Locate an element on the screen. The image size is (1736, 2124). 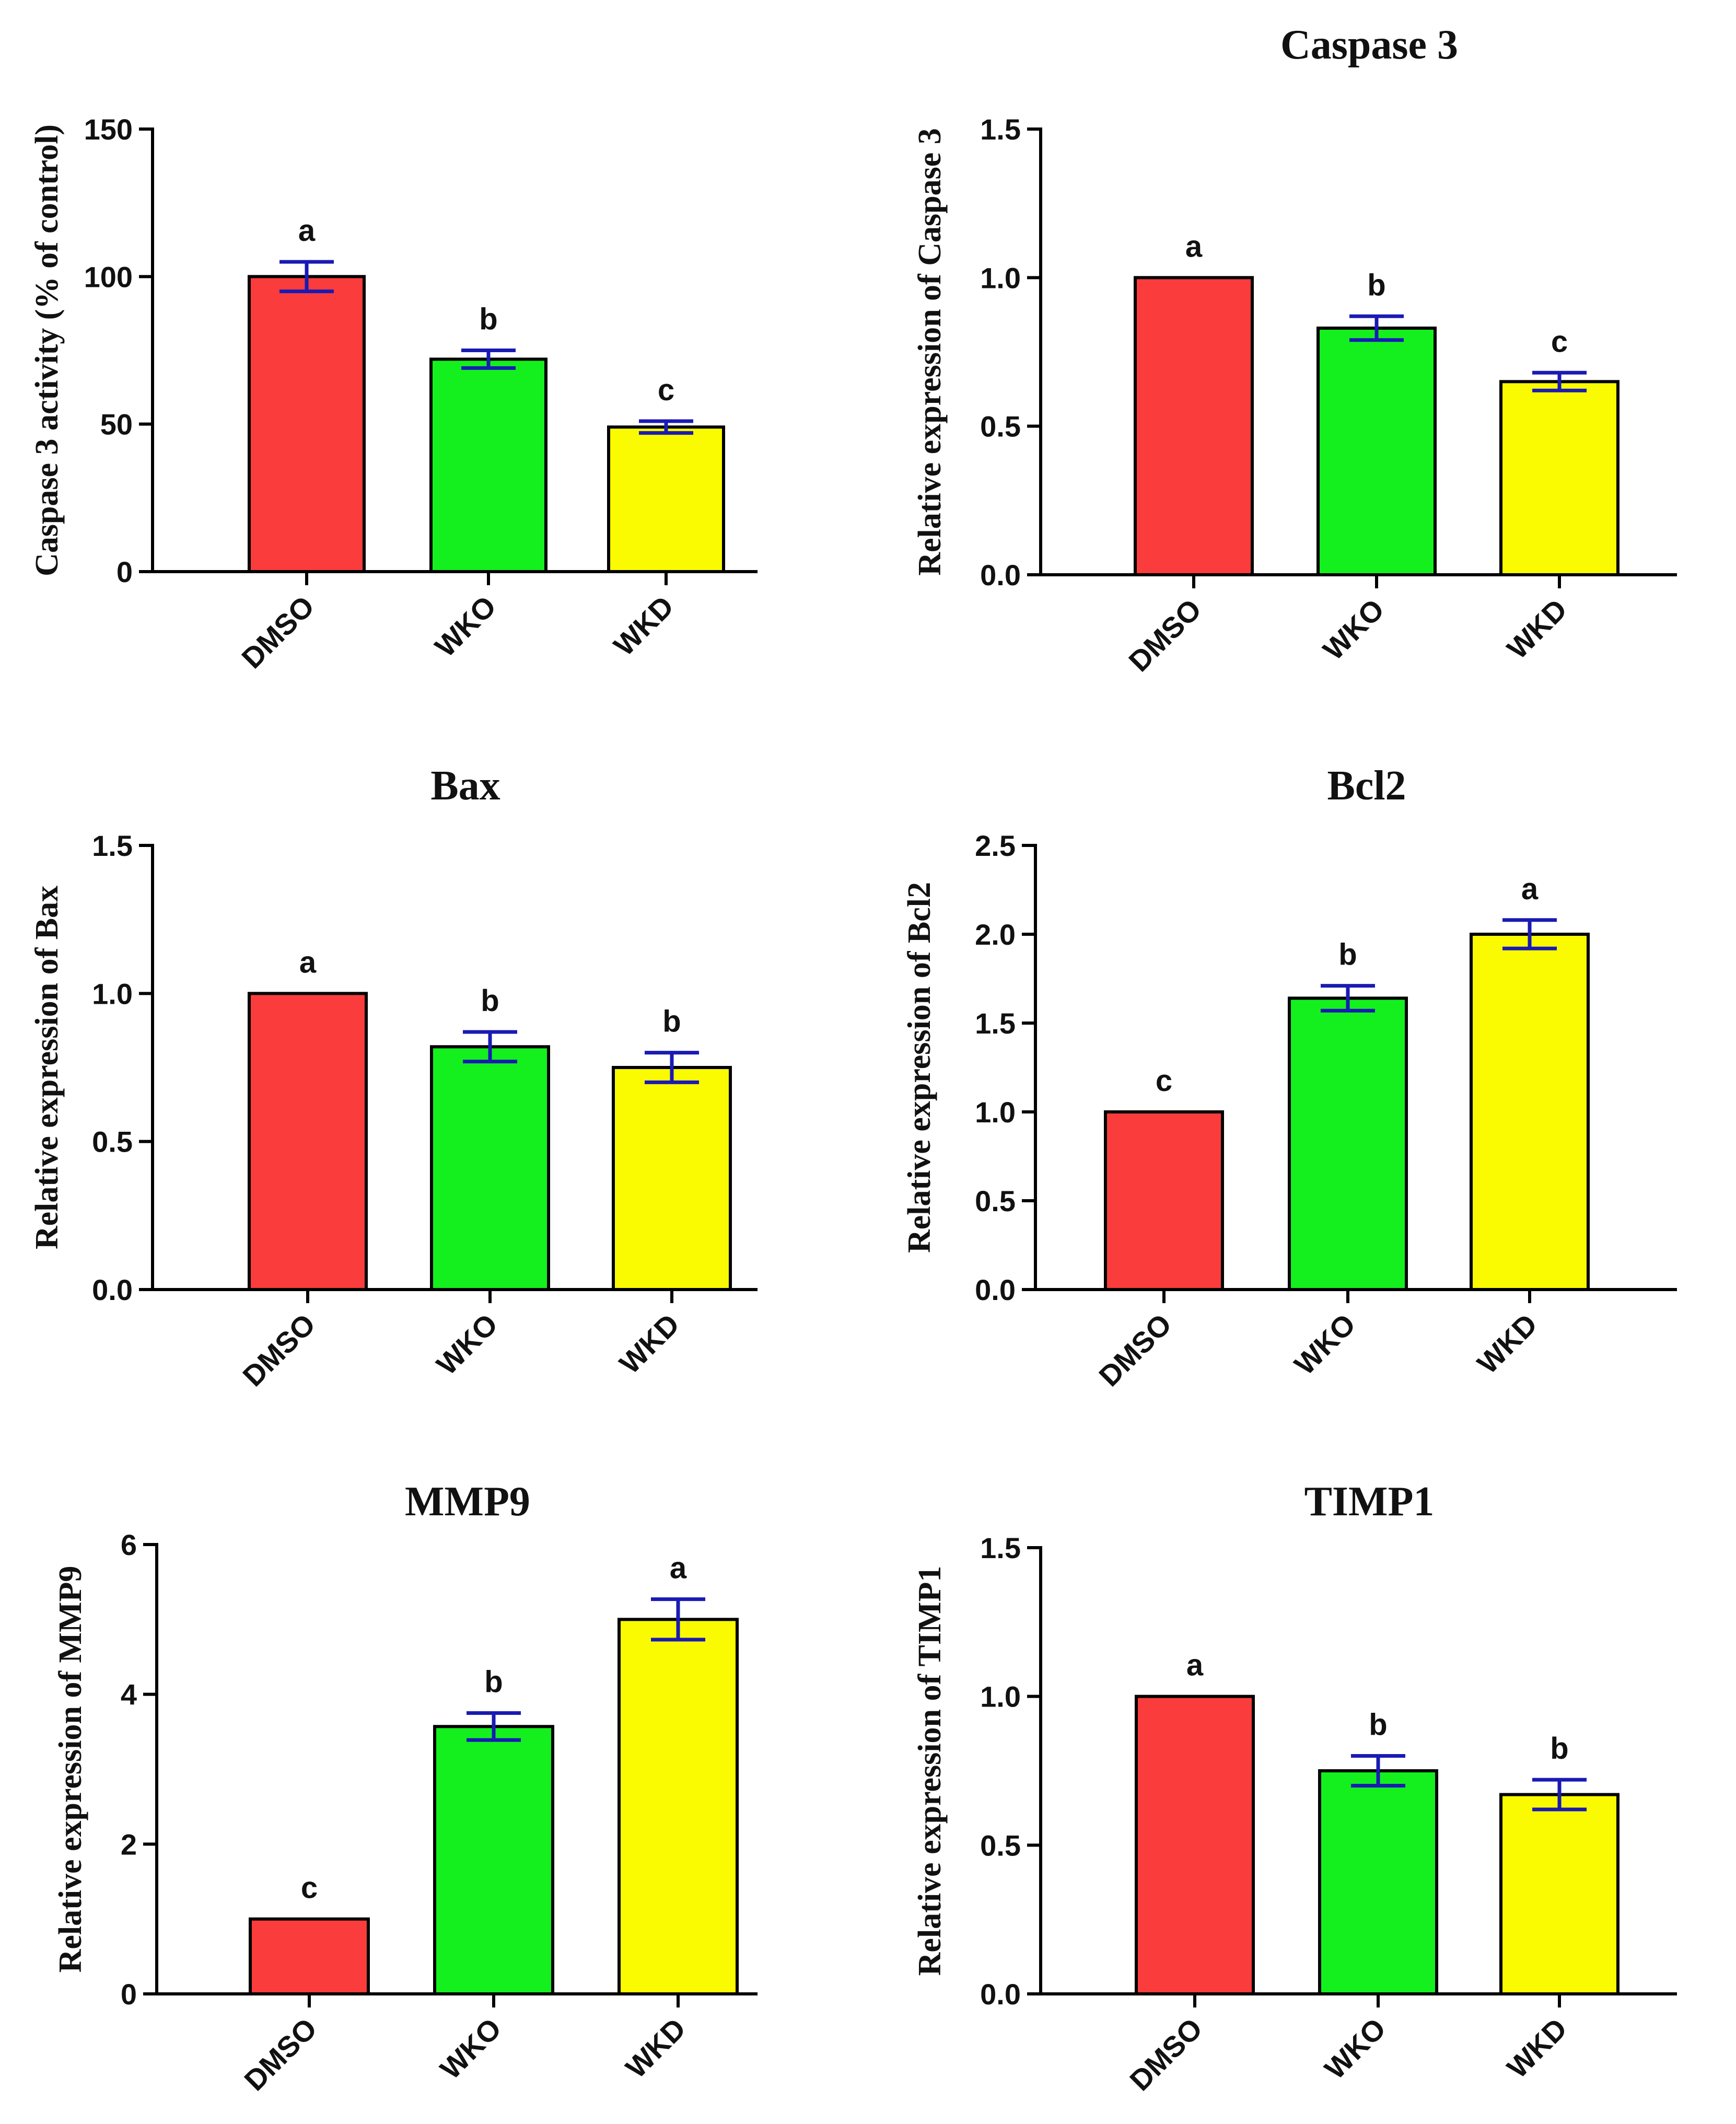
y-tick-label: 150 is located at coordinates (108, 129).